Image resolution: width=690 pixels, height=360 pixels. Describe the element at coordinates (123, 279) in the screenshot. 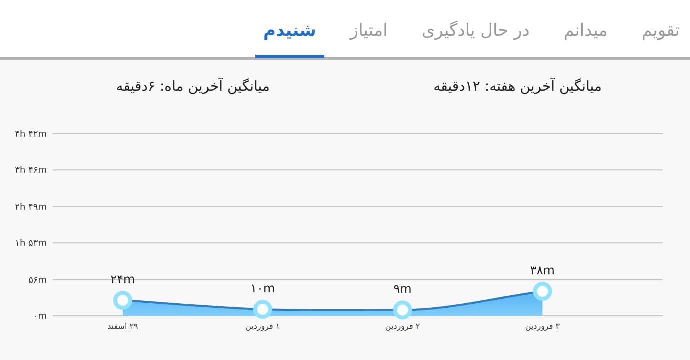

I see `data-label: ۲۴m` at that location.